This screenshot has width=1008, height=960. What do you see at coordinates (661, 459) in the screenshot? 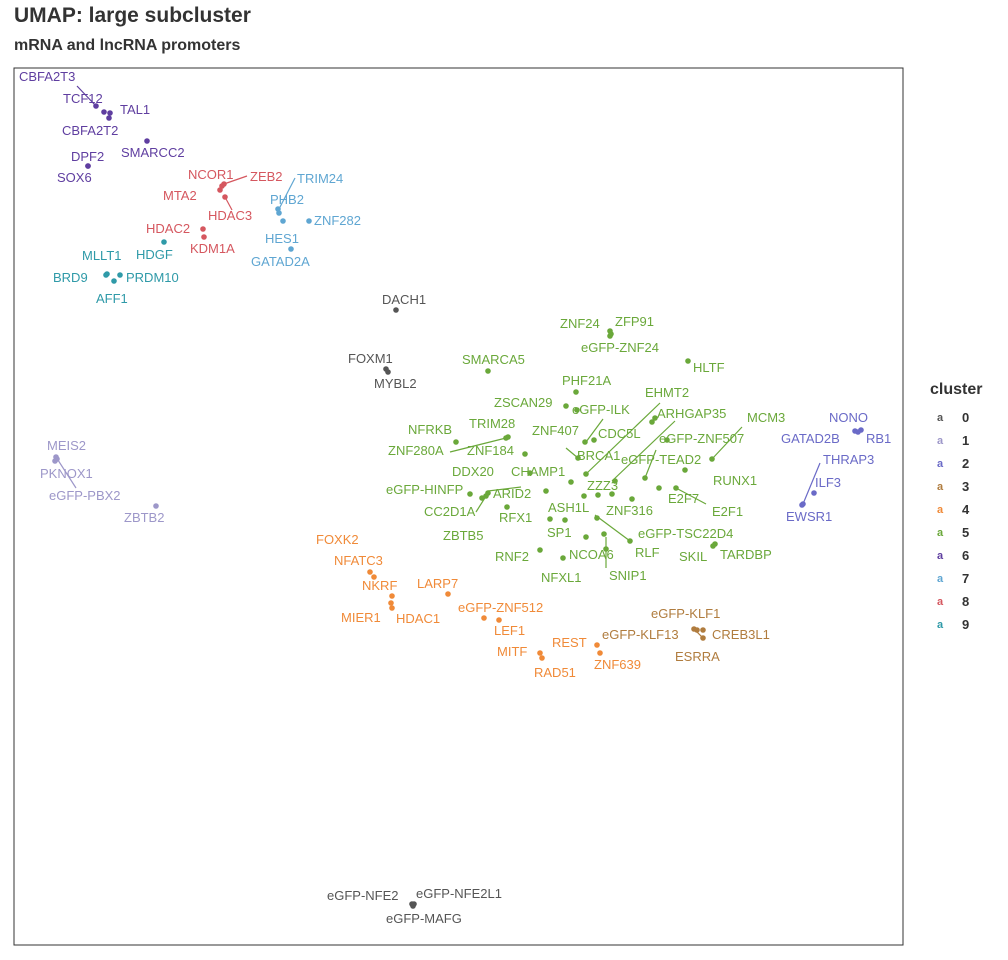
I see `point-label: eGFP-TEAD2` at bounding box center [661, 459].